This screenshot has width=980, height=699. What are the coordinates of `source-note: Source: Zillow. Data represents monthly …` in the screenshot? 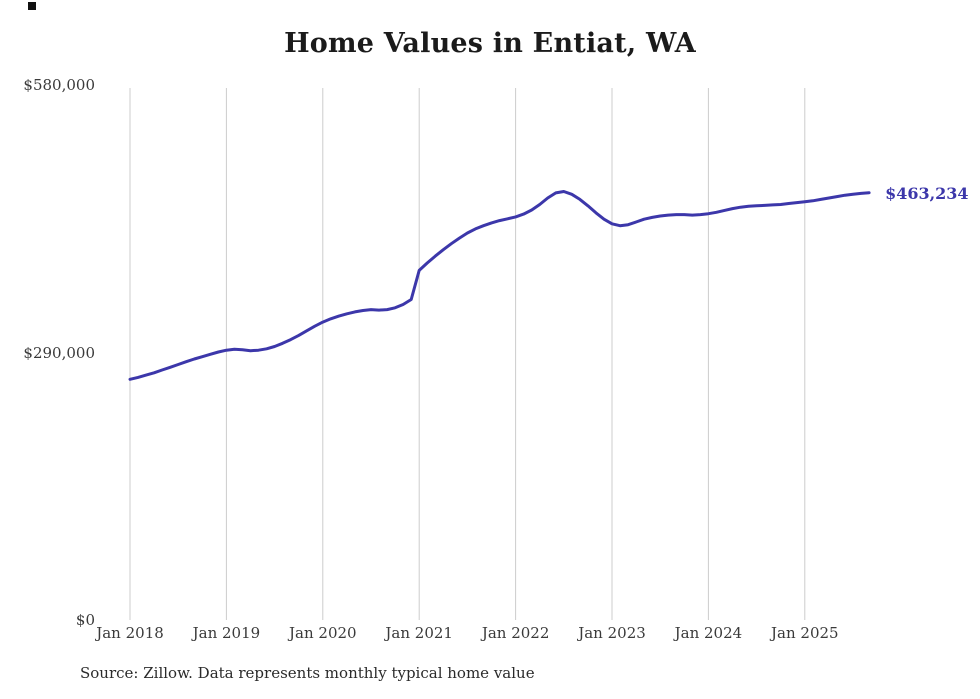 It's located at (307, 673).